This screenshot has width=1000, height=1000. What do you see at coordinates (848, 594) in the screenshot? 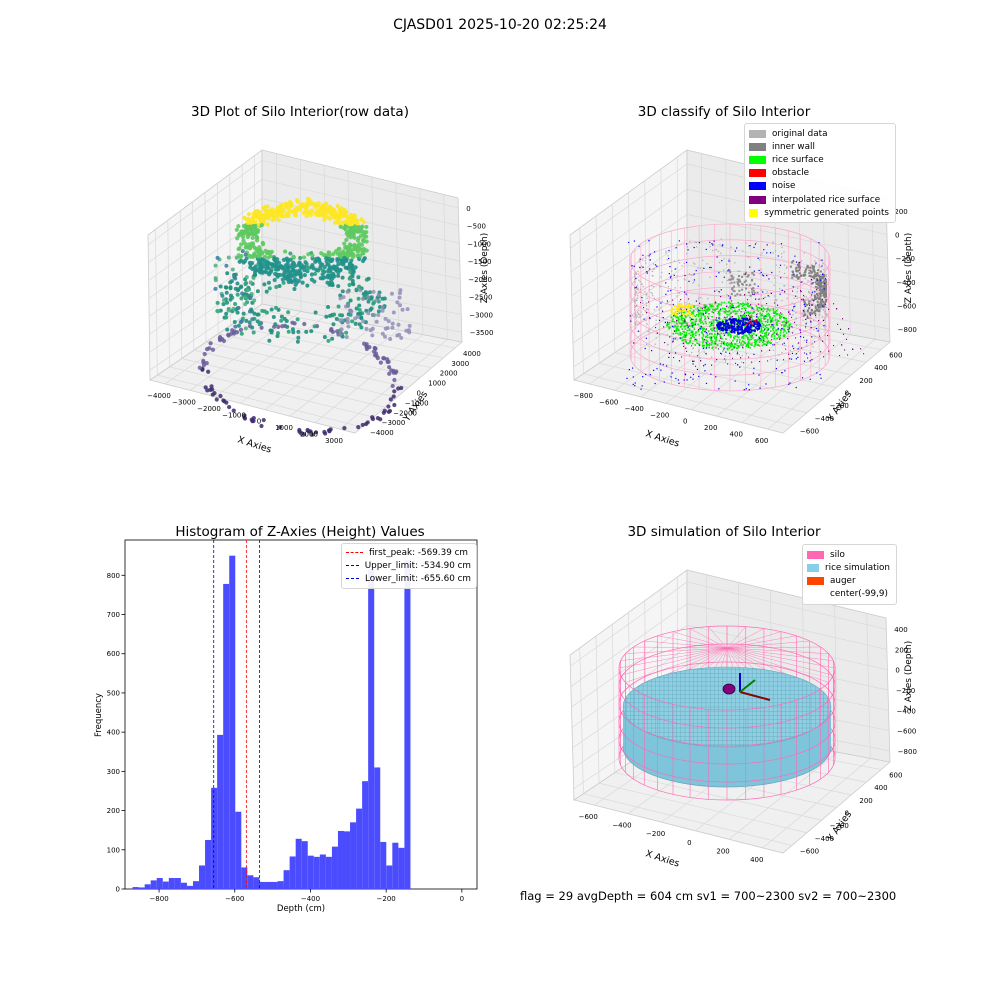
I see `legend-entry-center: center(-99,9)` at bounding box center [848, 594].